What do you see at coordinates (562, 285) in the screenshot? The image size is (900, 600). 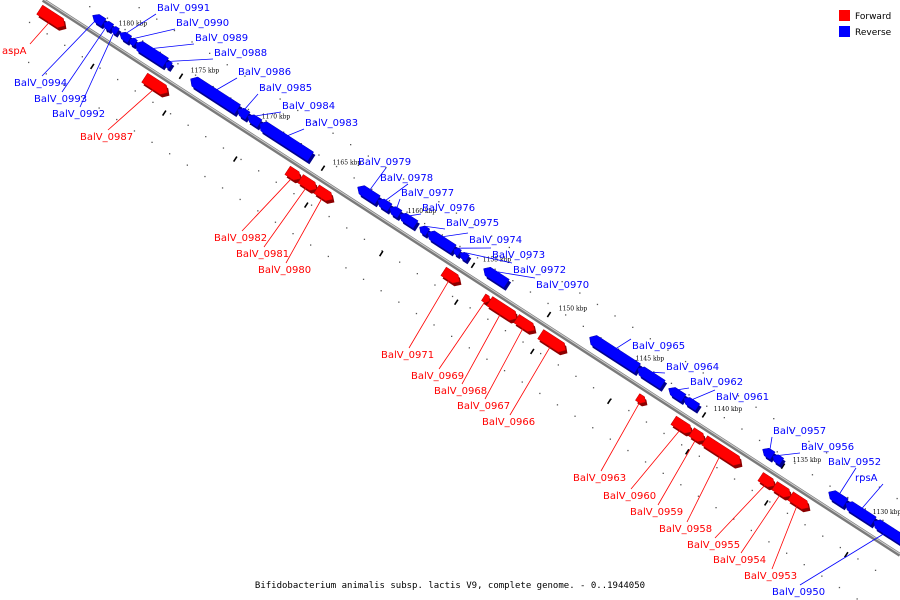 I see `gene-label: BalV_0970` at bounding box center [562, 285].